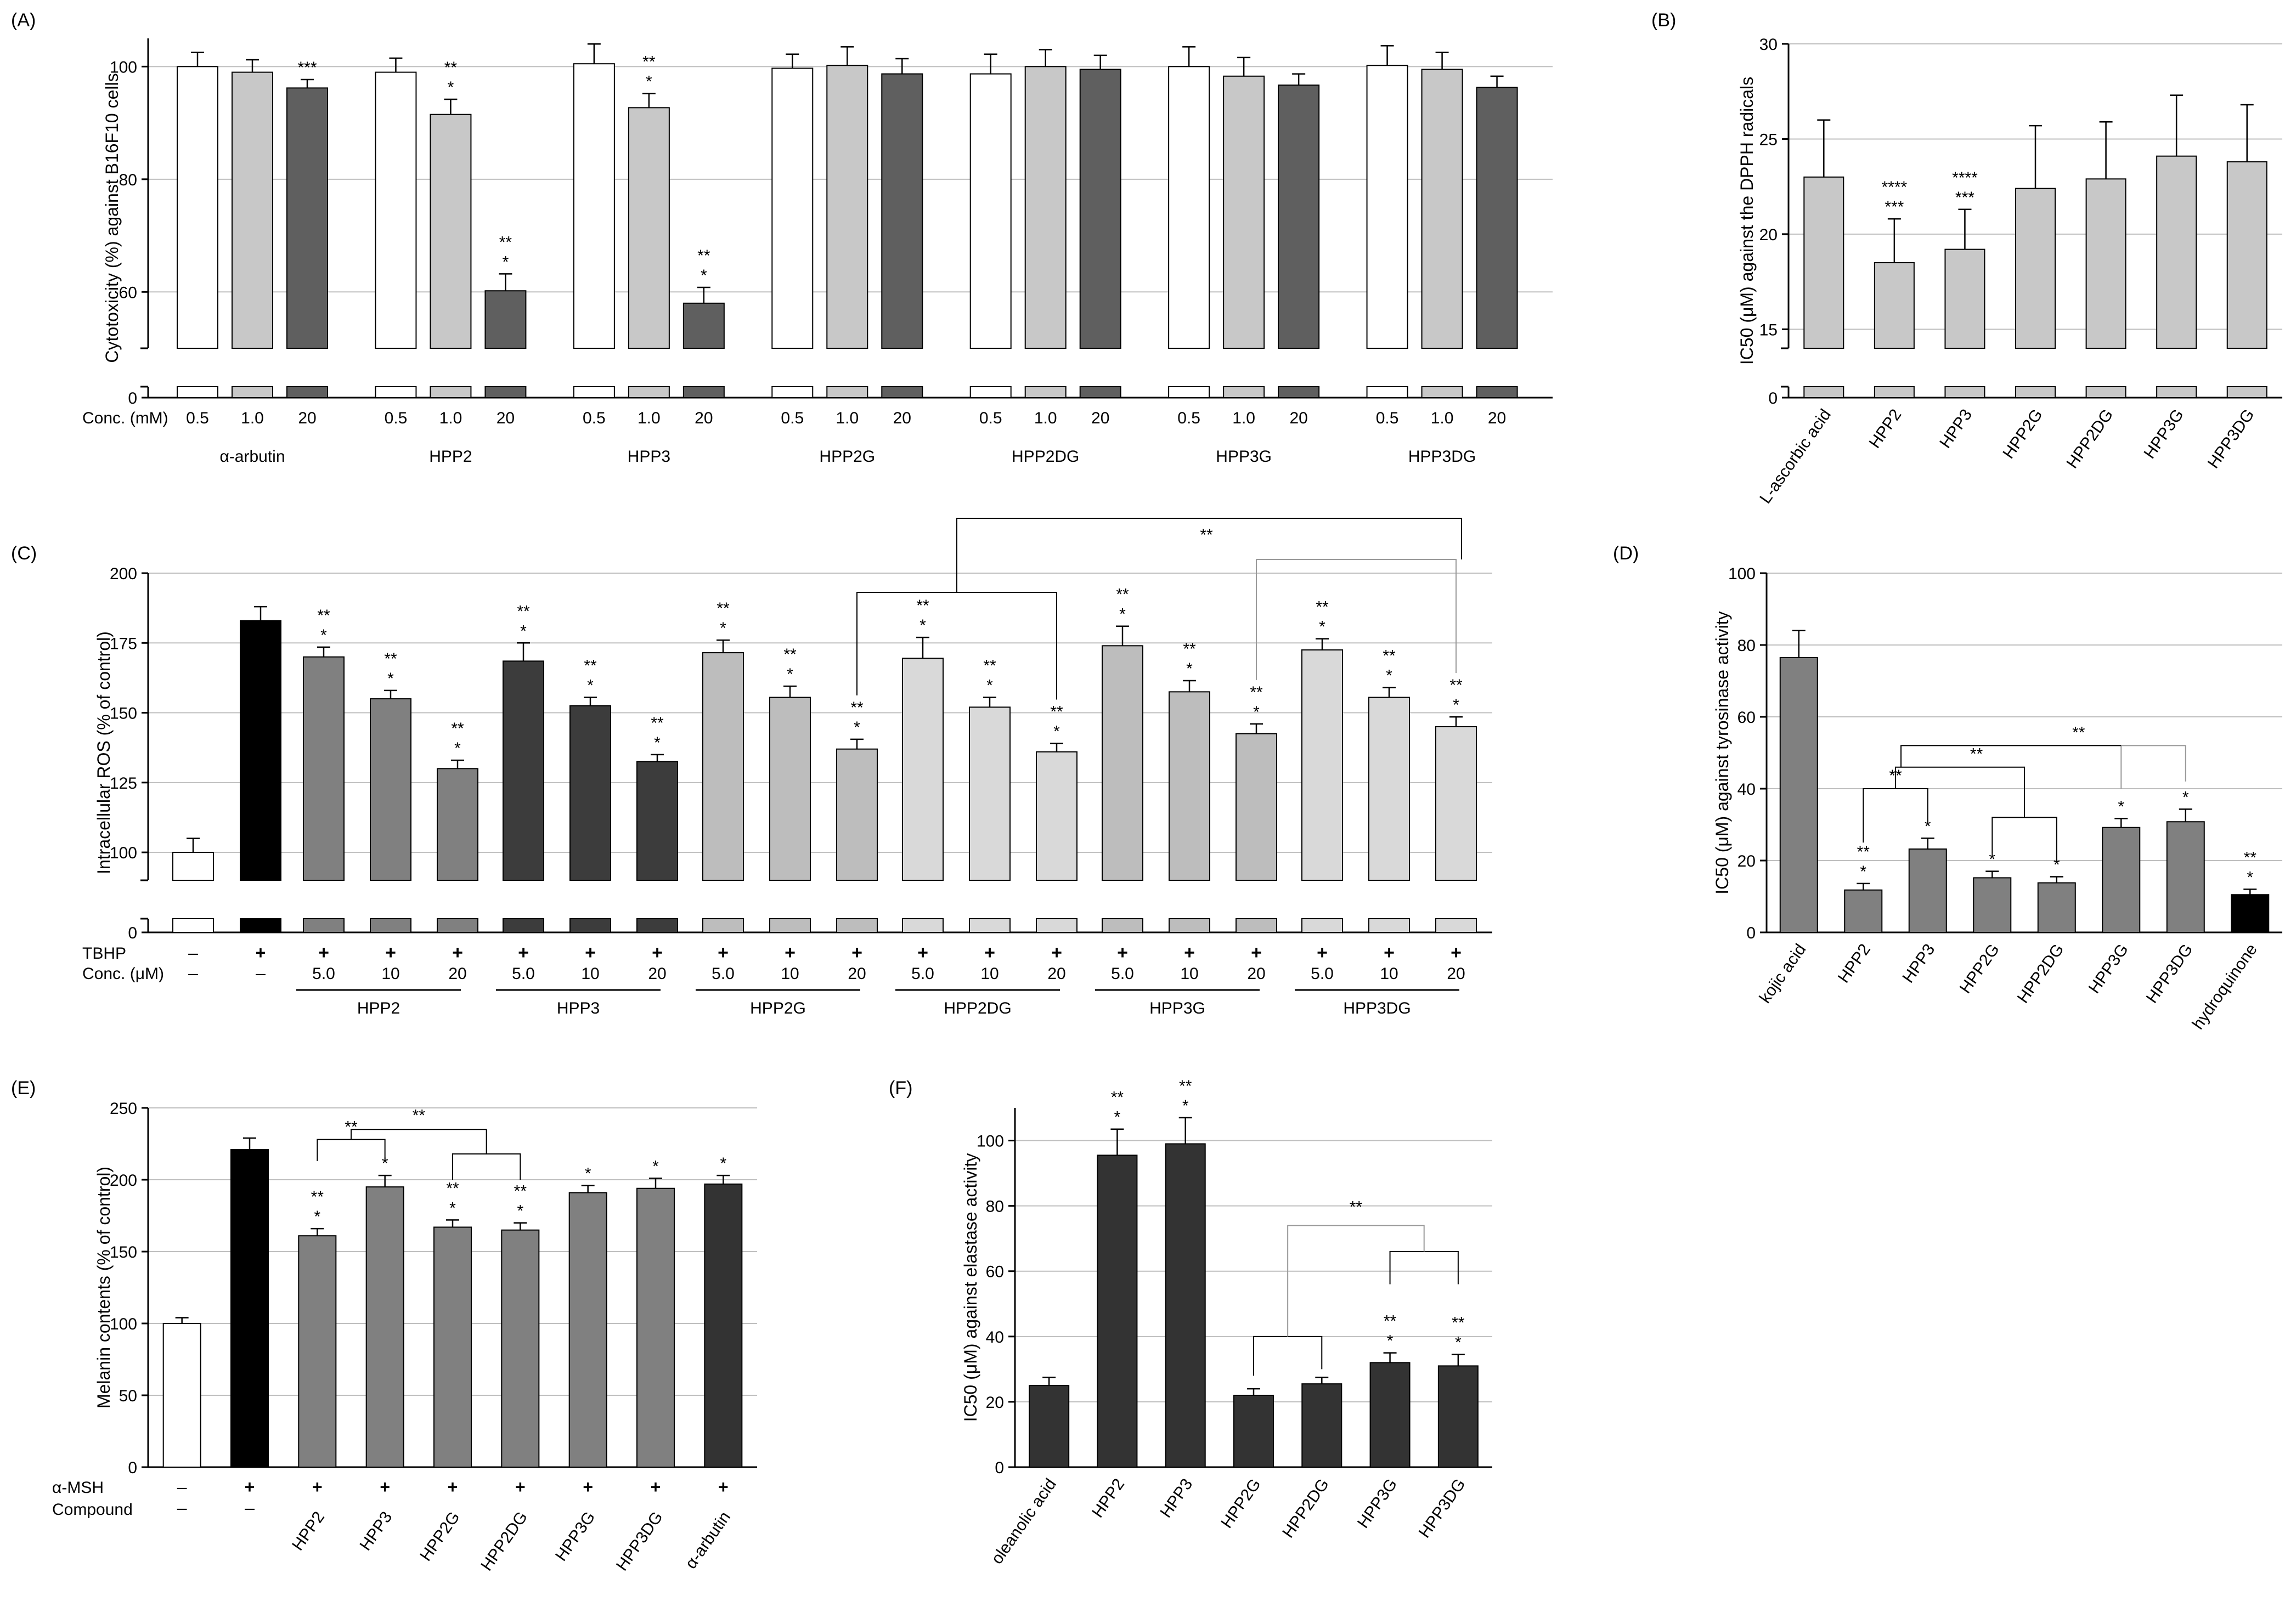 This screenshot has width=2296, height=1607. What do you see at coordinates (1356, 1281) in the screenshot?
I see `bracket-f-group` at bounding box center [1356, 1281].